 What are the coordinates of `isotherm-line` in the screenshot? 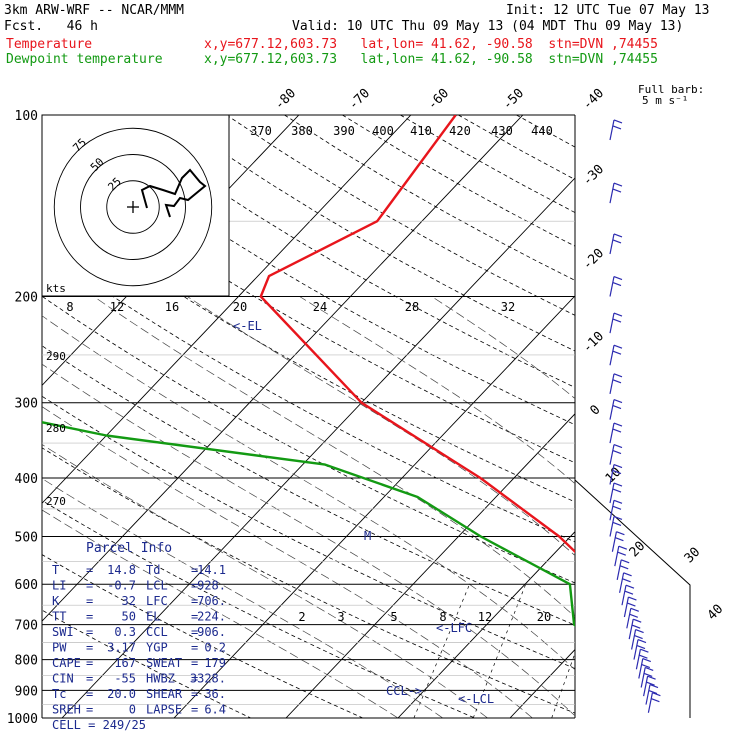 It's located at (486, 624).